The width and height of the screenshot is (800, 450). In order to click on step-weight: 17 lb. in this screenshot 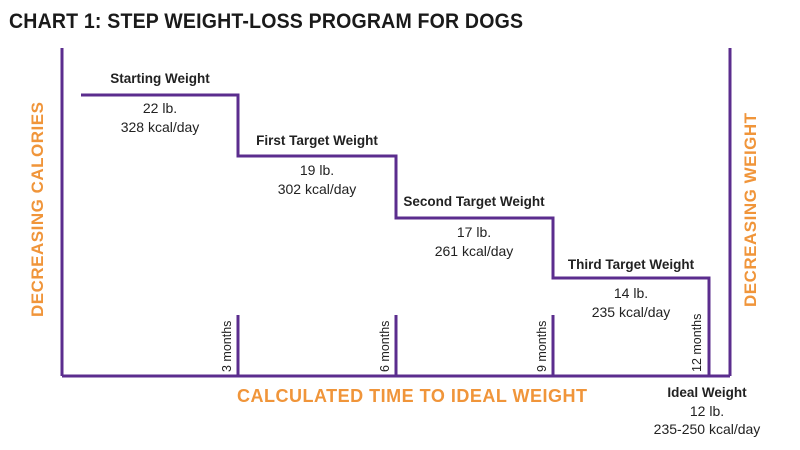, I will do `click(474, 232)`.